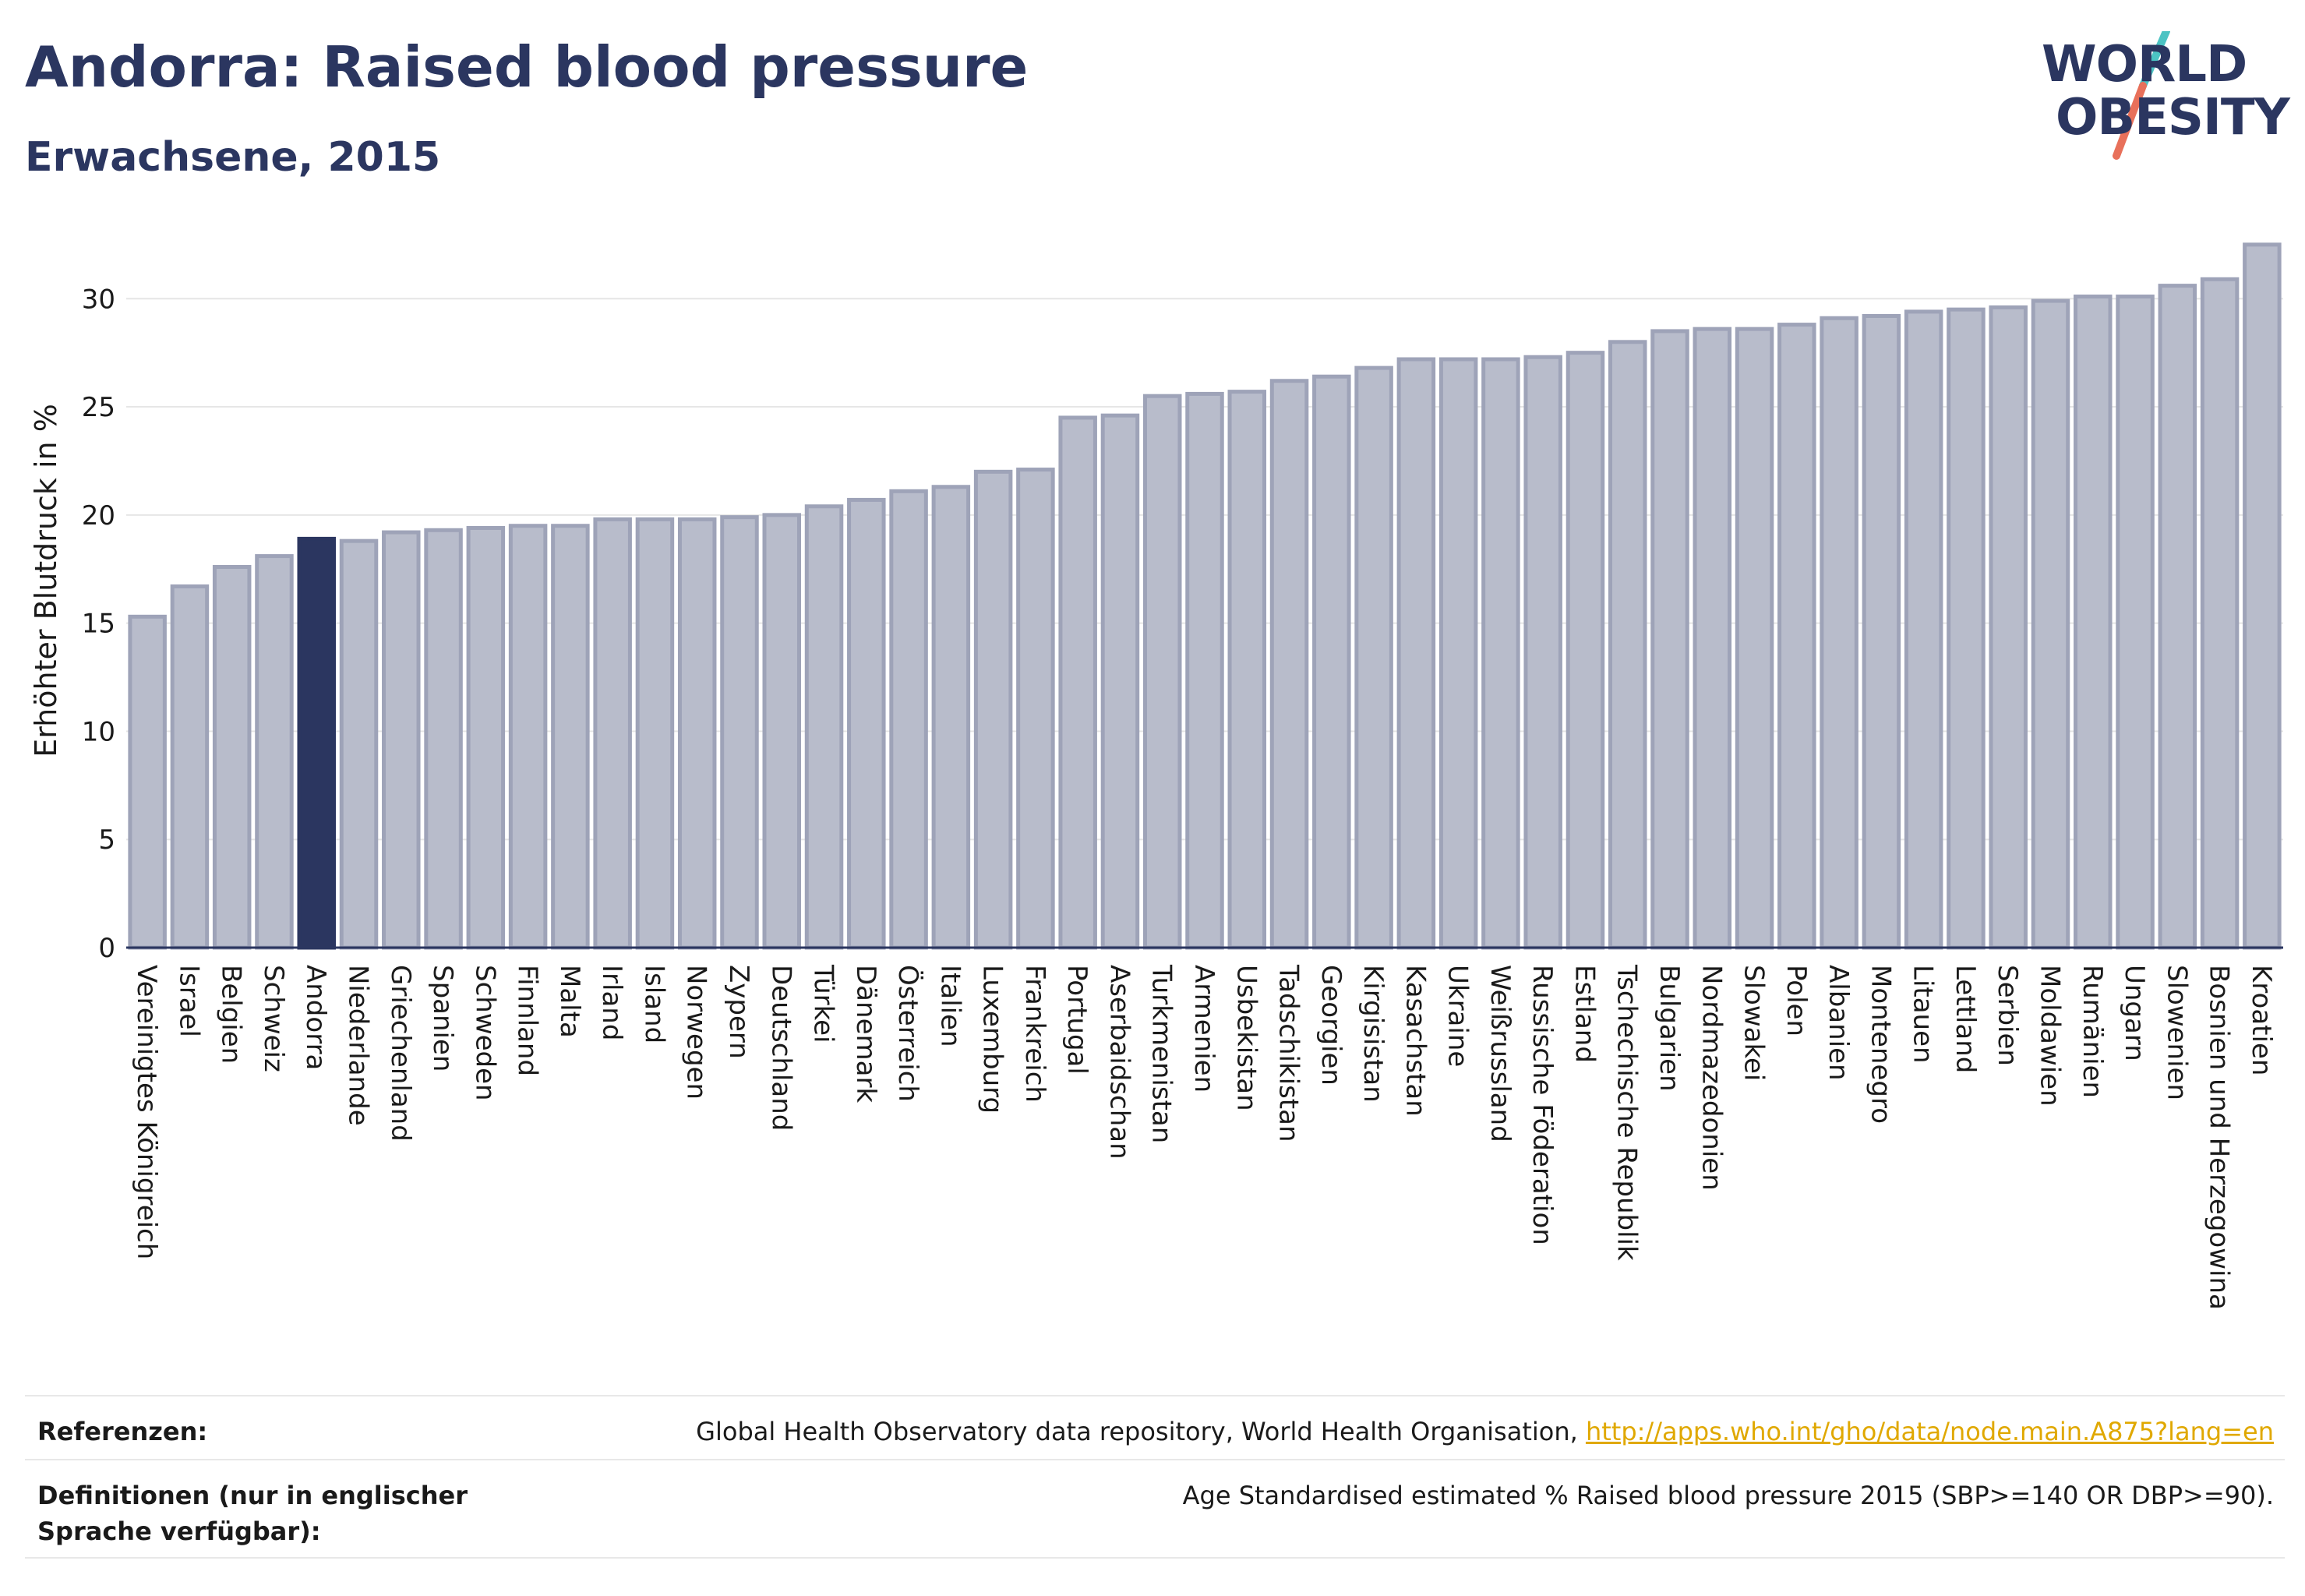  I want to click on x-tick-label: Tschechische Republik, so click(1627, 1112).